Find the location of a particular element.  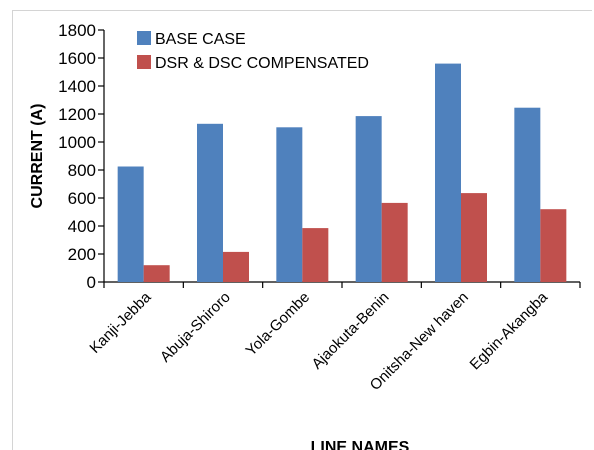

x-tick-label: Abuja-Shiroro is located at coordinates (195, 327).